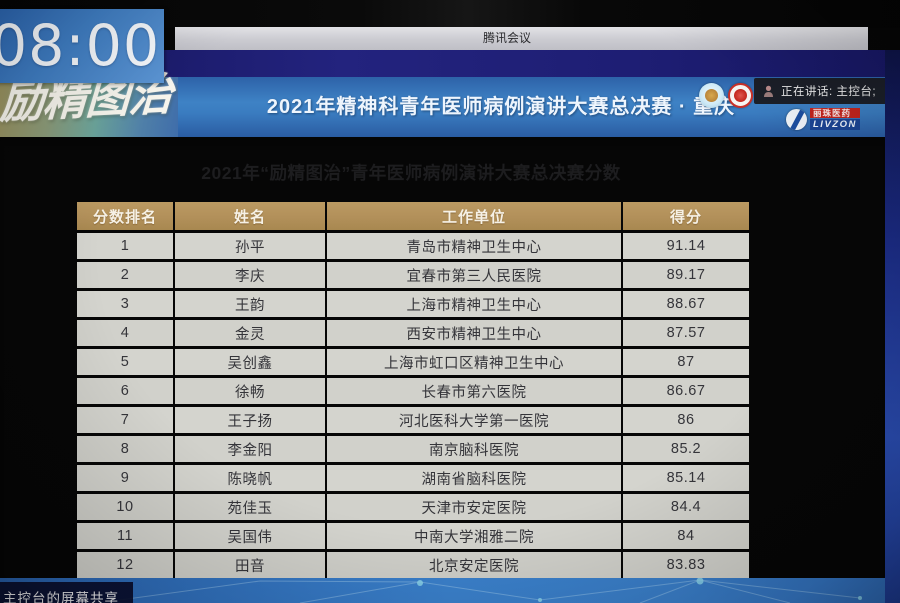  I want to click on network-pattern, so click(490, 590).